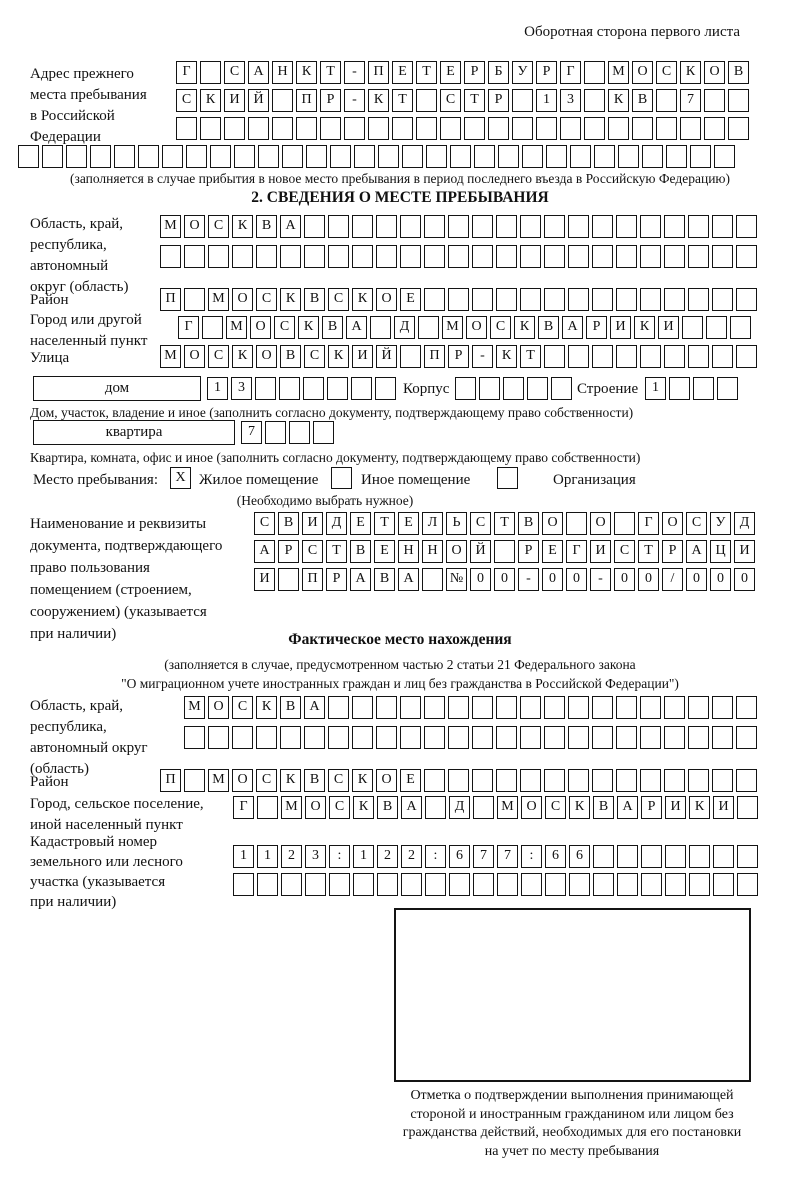 The image size is (800, 1180). I want to click on char-cell: Л, so click(432, 523).